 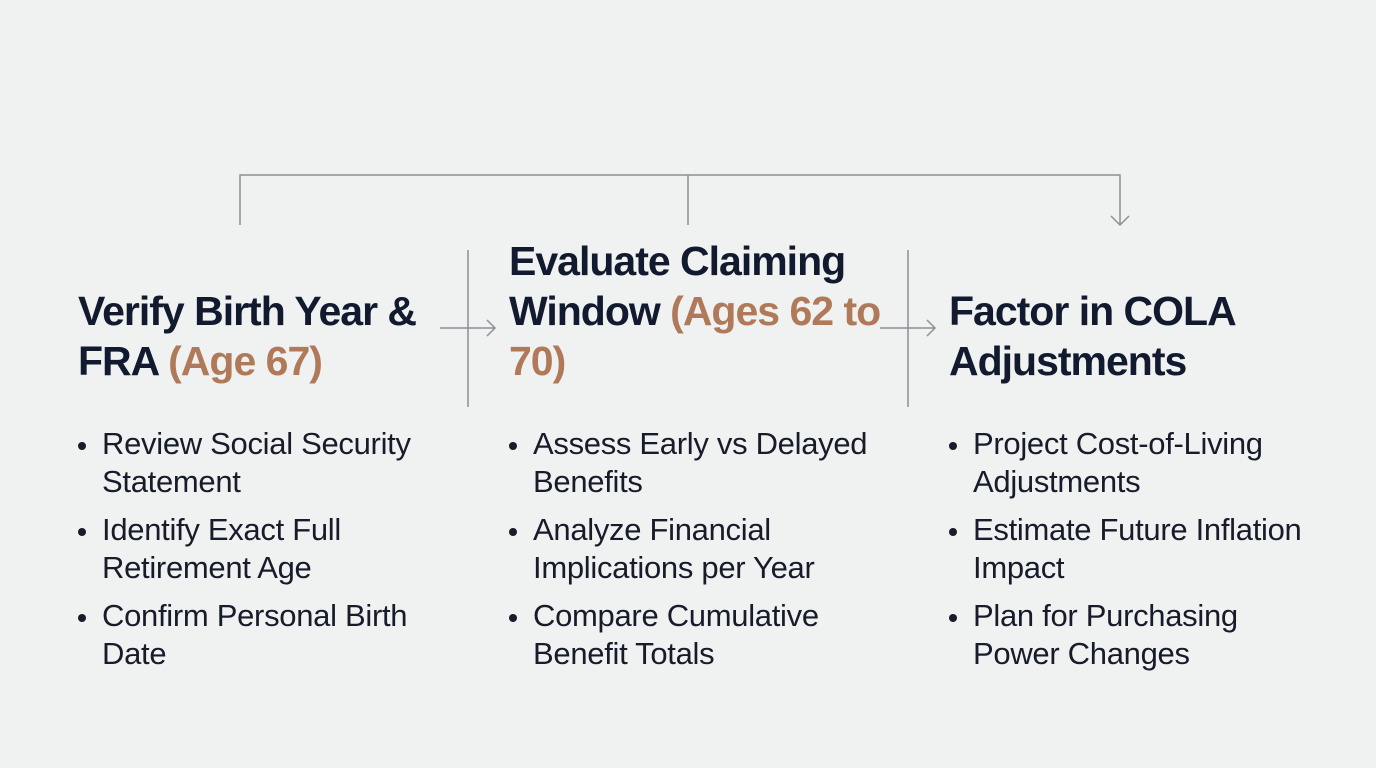 What do you see at coordinates (263, 549) in the screenshot?
I see `bullet-item: Identify Exact Full Retirement Age` at bounding box center [263, 549].